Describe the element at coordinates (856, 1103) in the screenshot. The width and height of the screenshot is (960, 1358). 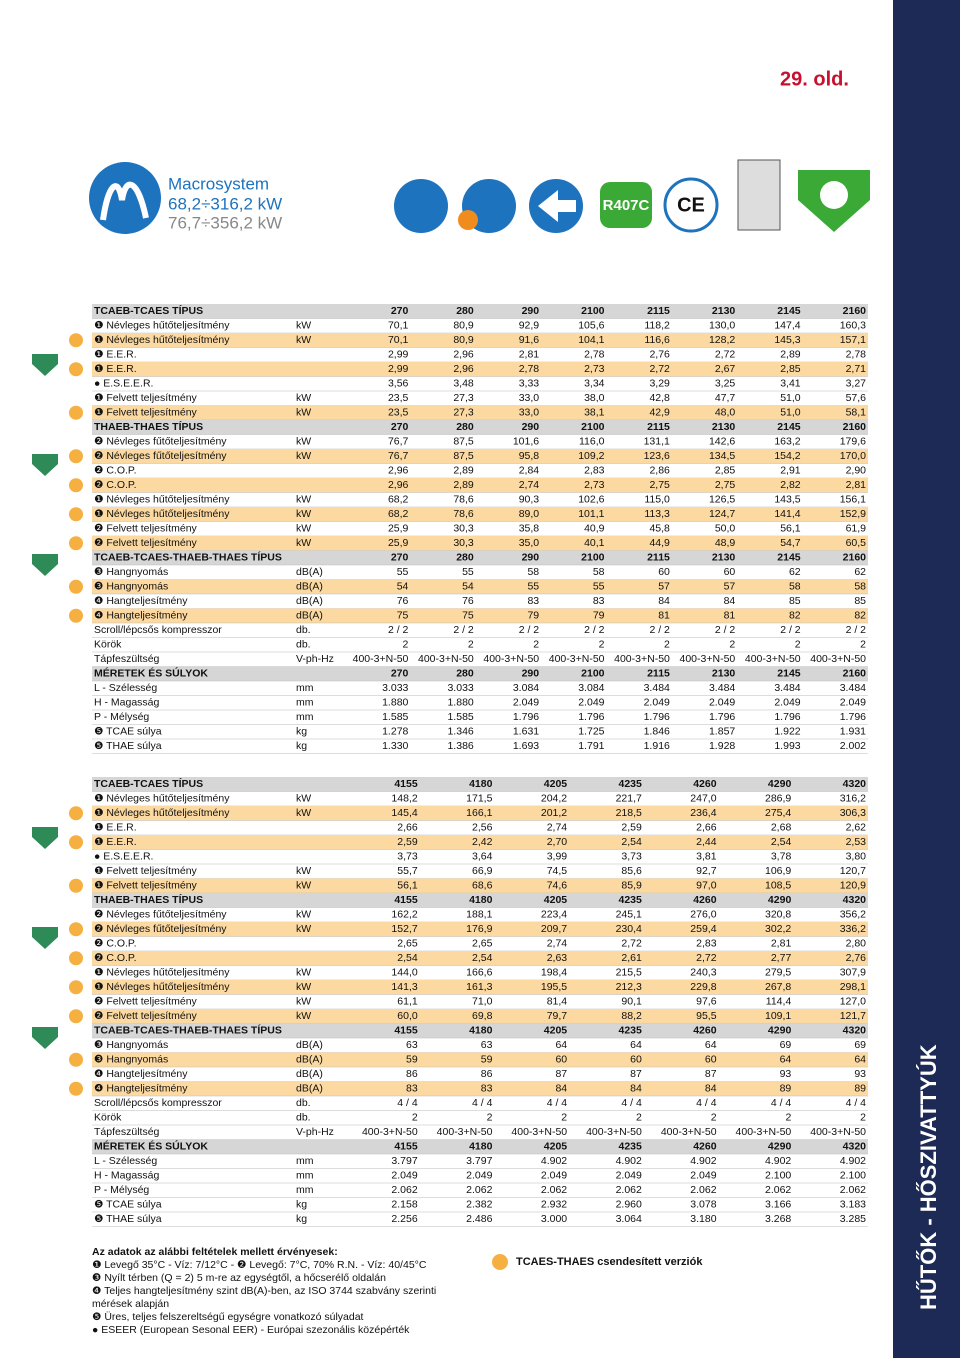
I see `cell: 4 / 4` at that location.